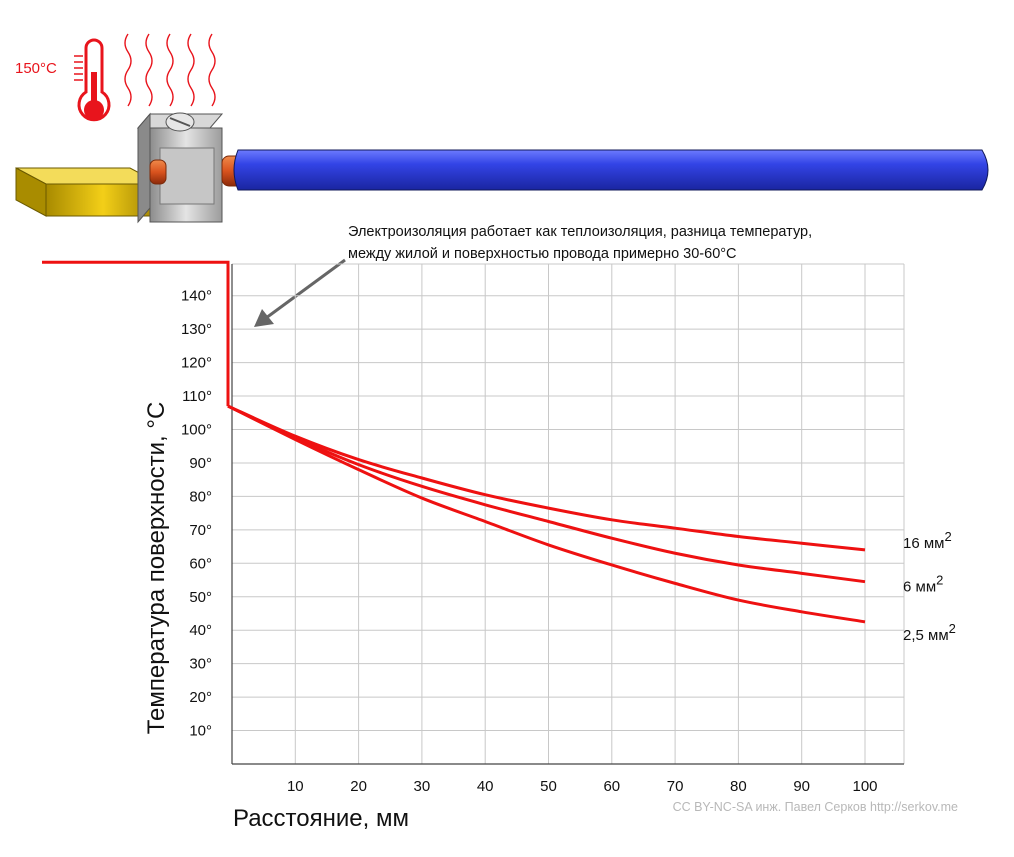 The width and height of the screenshot is (1014, 857). I want to click on series-line-clamp-step, so click(136, 333).